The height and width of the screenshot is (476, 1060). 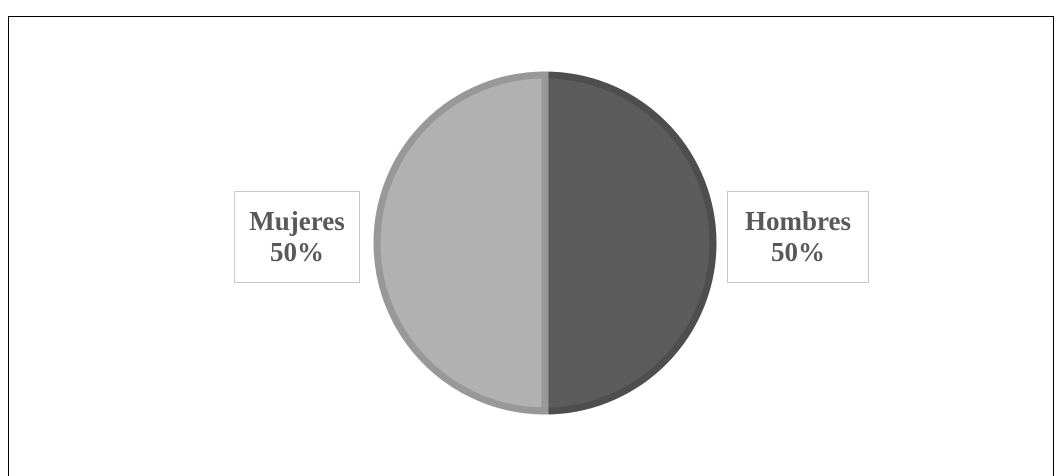 What do you see at coordinates (297, 221) in the screenshot?
I see `slice-label-mujeres: Mujeres` at bounding box center [297, 221].